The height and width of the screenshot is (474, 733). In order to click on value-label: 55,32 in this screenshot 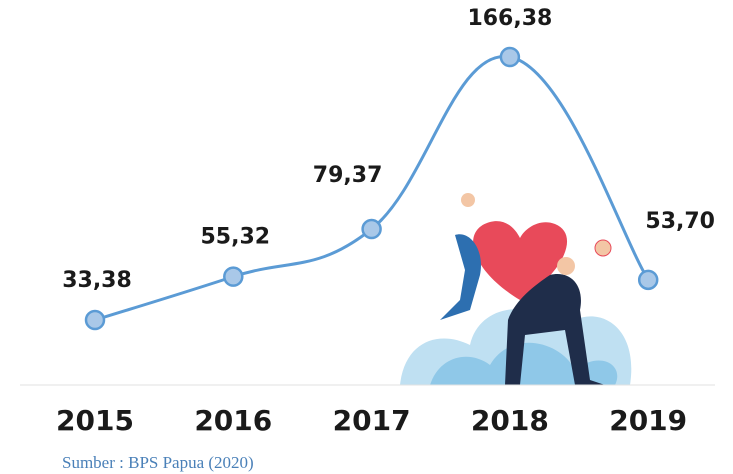, I will do `click(236, 237)`.